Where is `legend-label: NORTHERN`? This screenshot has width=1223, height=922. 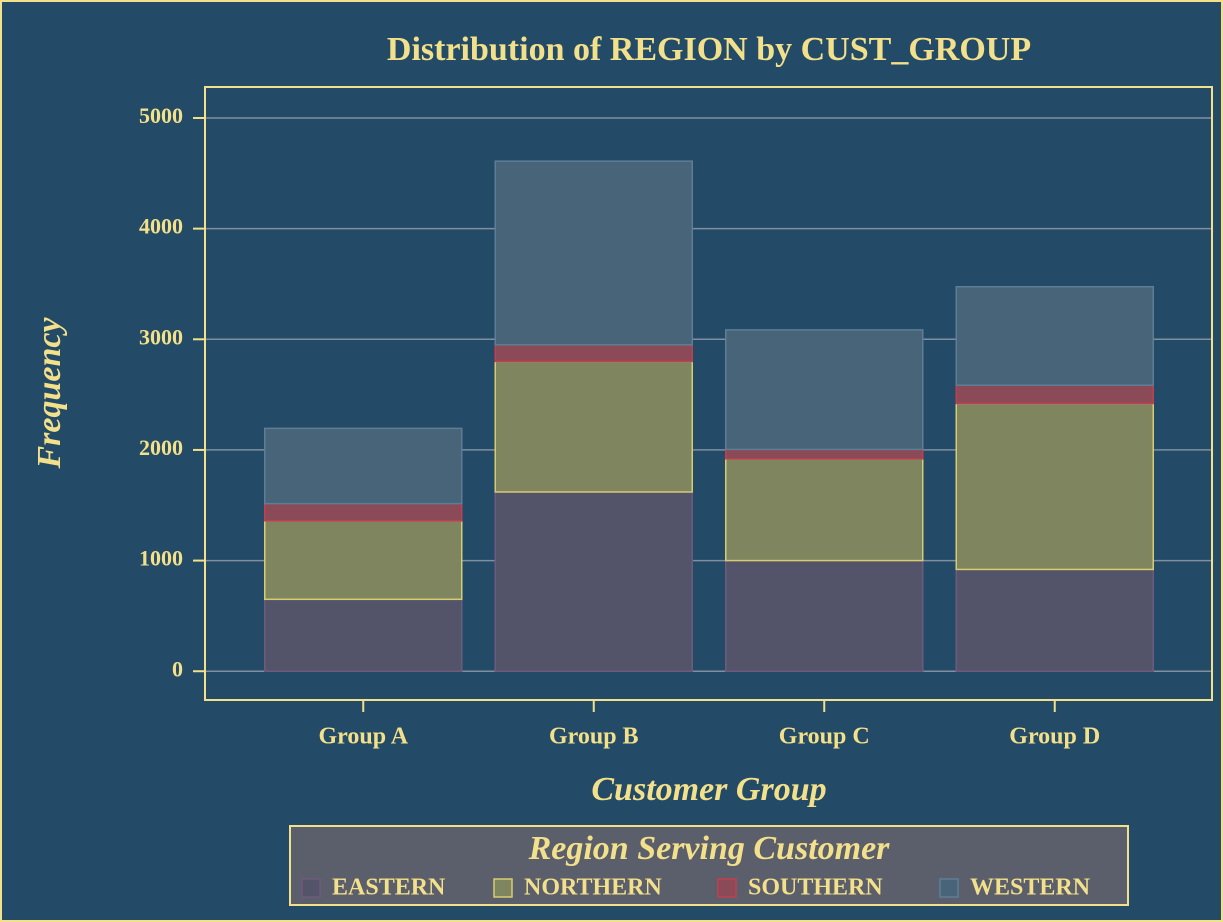
legend-label: NORTHERN is located at coordinates (593, 888).